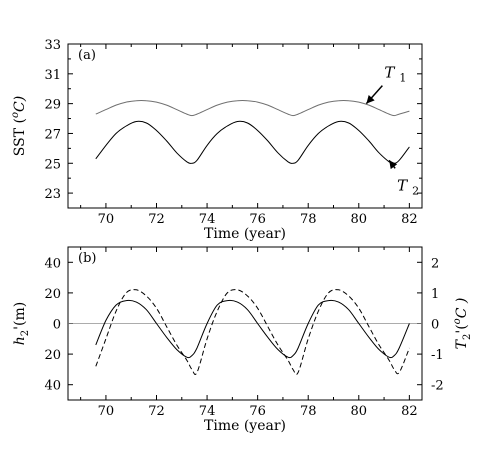 The height and width of the screenshot is (456, 485). What do you see at coordinates (252, 329) in the screenshot?
I see `series-line-h2` at bounding box center [252, 329].